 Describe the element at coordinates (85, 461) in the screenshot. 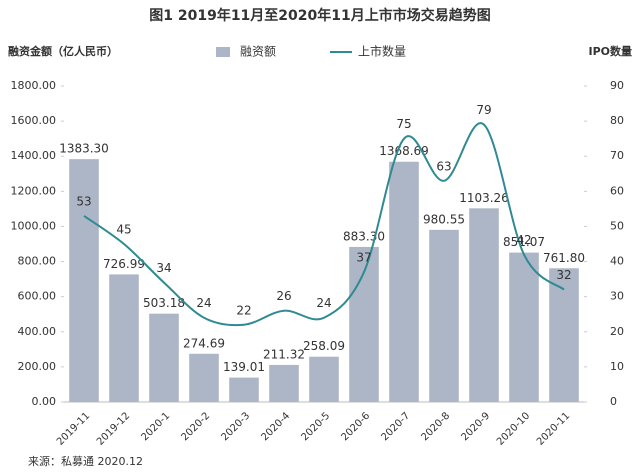

I see `source: 来源：私募通 2020.12` at that location.